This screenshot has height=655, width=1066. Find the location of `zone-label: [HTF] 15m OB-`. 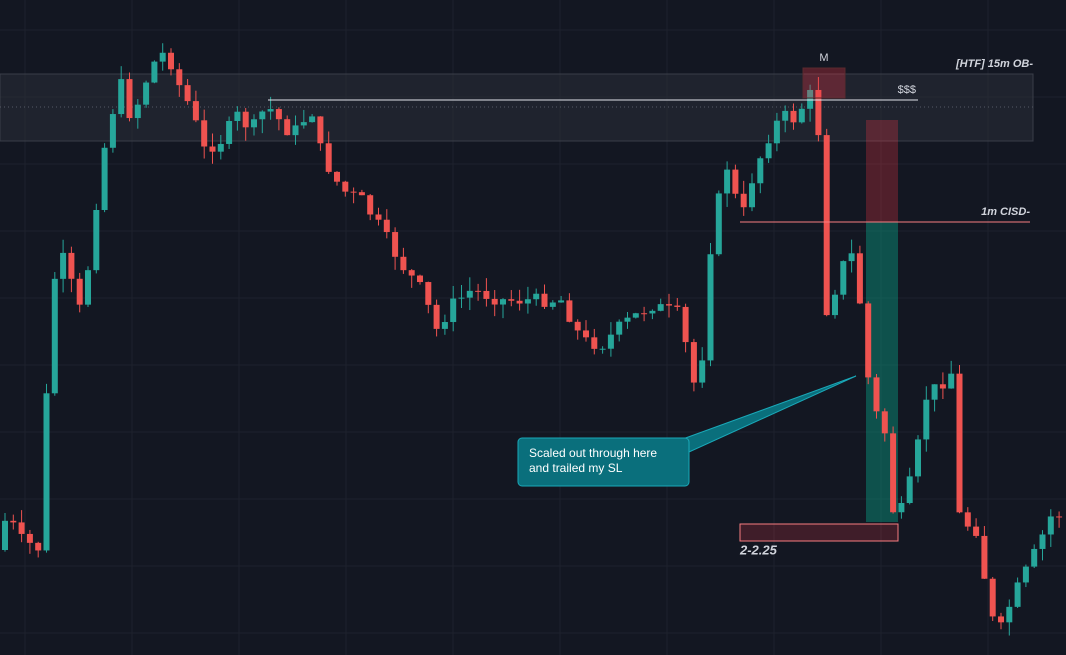

zone-label: [HTF] 15m OB- is located at coordinates (994, 64).